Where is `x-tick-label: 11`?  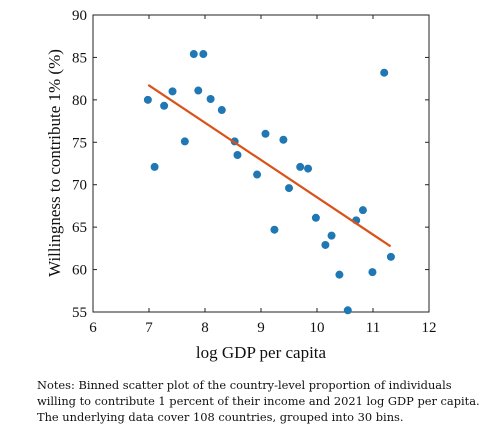 x-tick-label: 11 is located at coordinates (373, 328).